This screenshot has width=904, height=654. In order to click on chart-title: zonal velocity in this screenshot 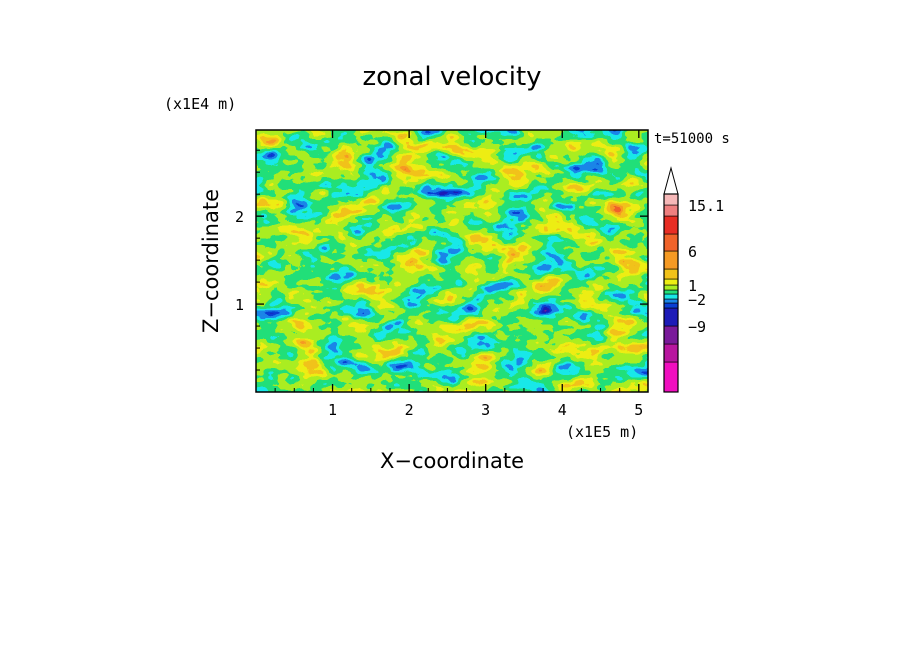, I will do `click(451, 77)`.